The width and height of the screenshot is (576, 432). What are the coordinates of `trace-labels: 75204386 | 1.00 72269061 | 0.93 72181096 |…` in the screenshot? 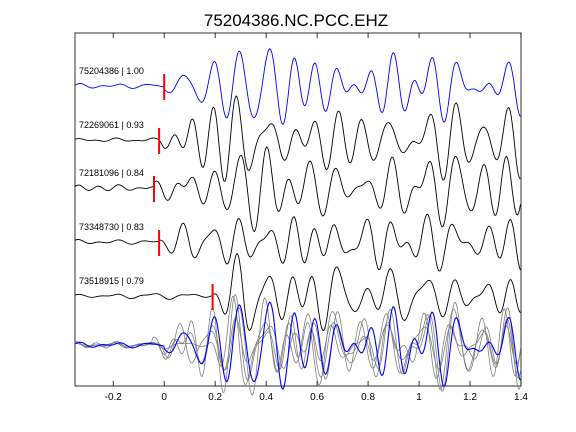 It's located at (111, 176).